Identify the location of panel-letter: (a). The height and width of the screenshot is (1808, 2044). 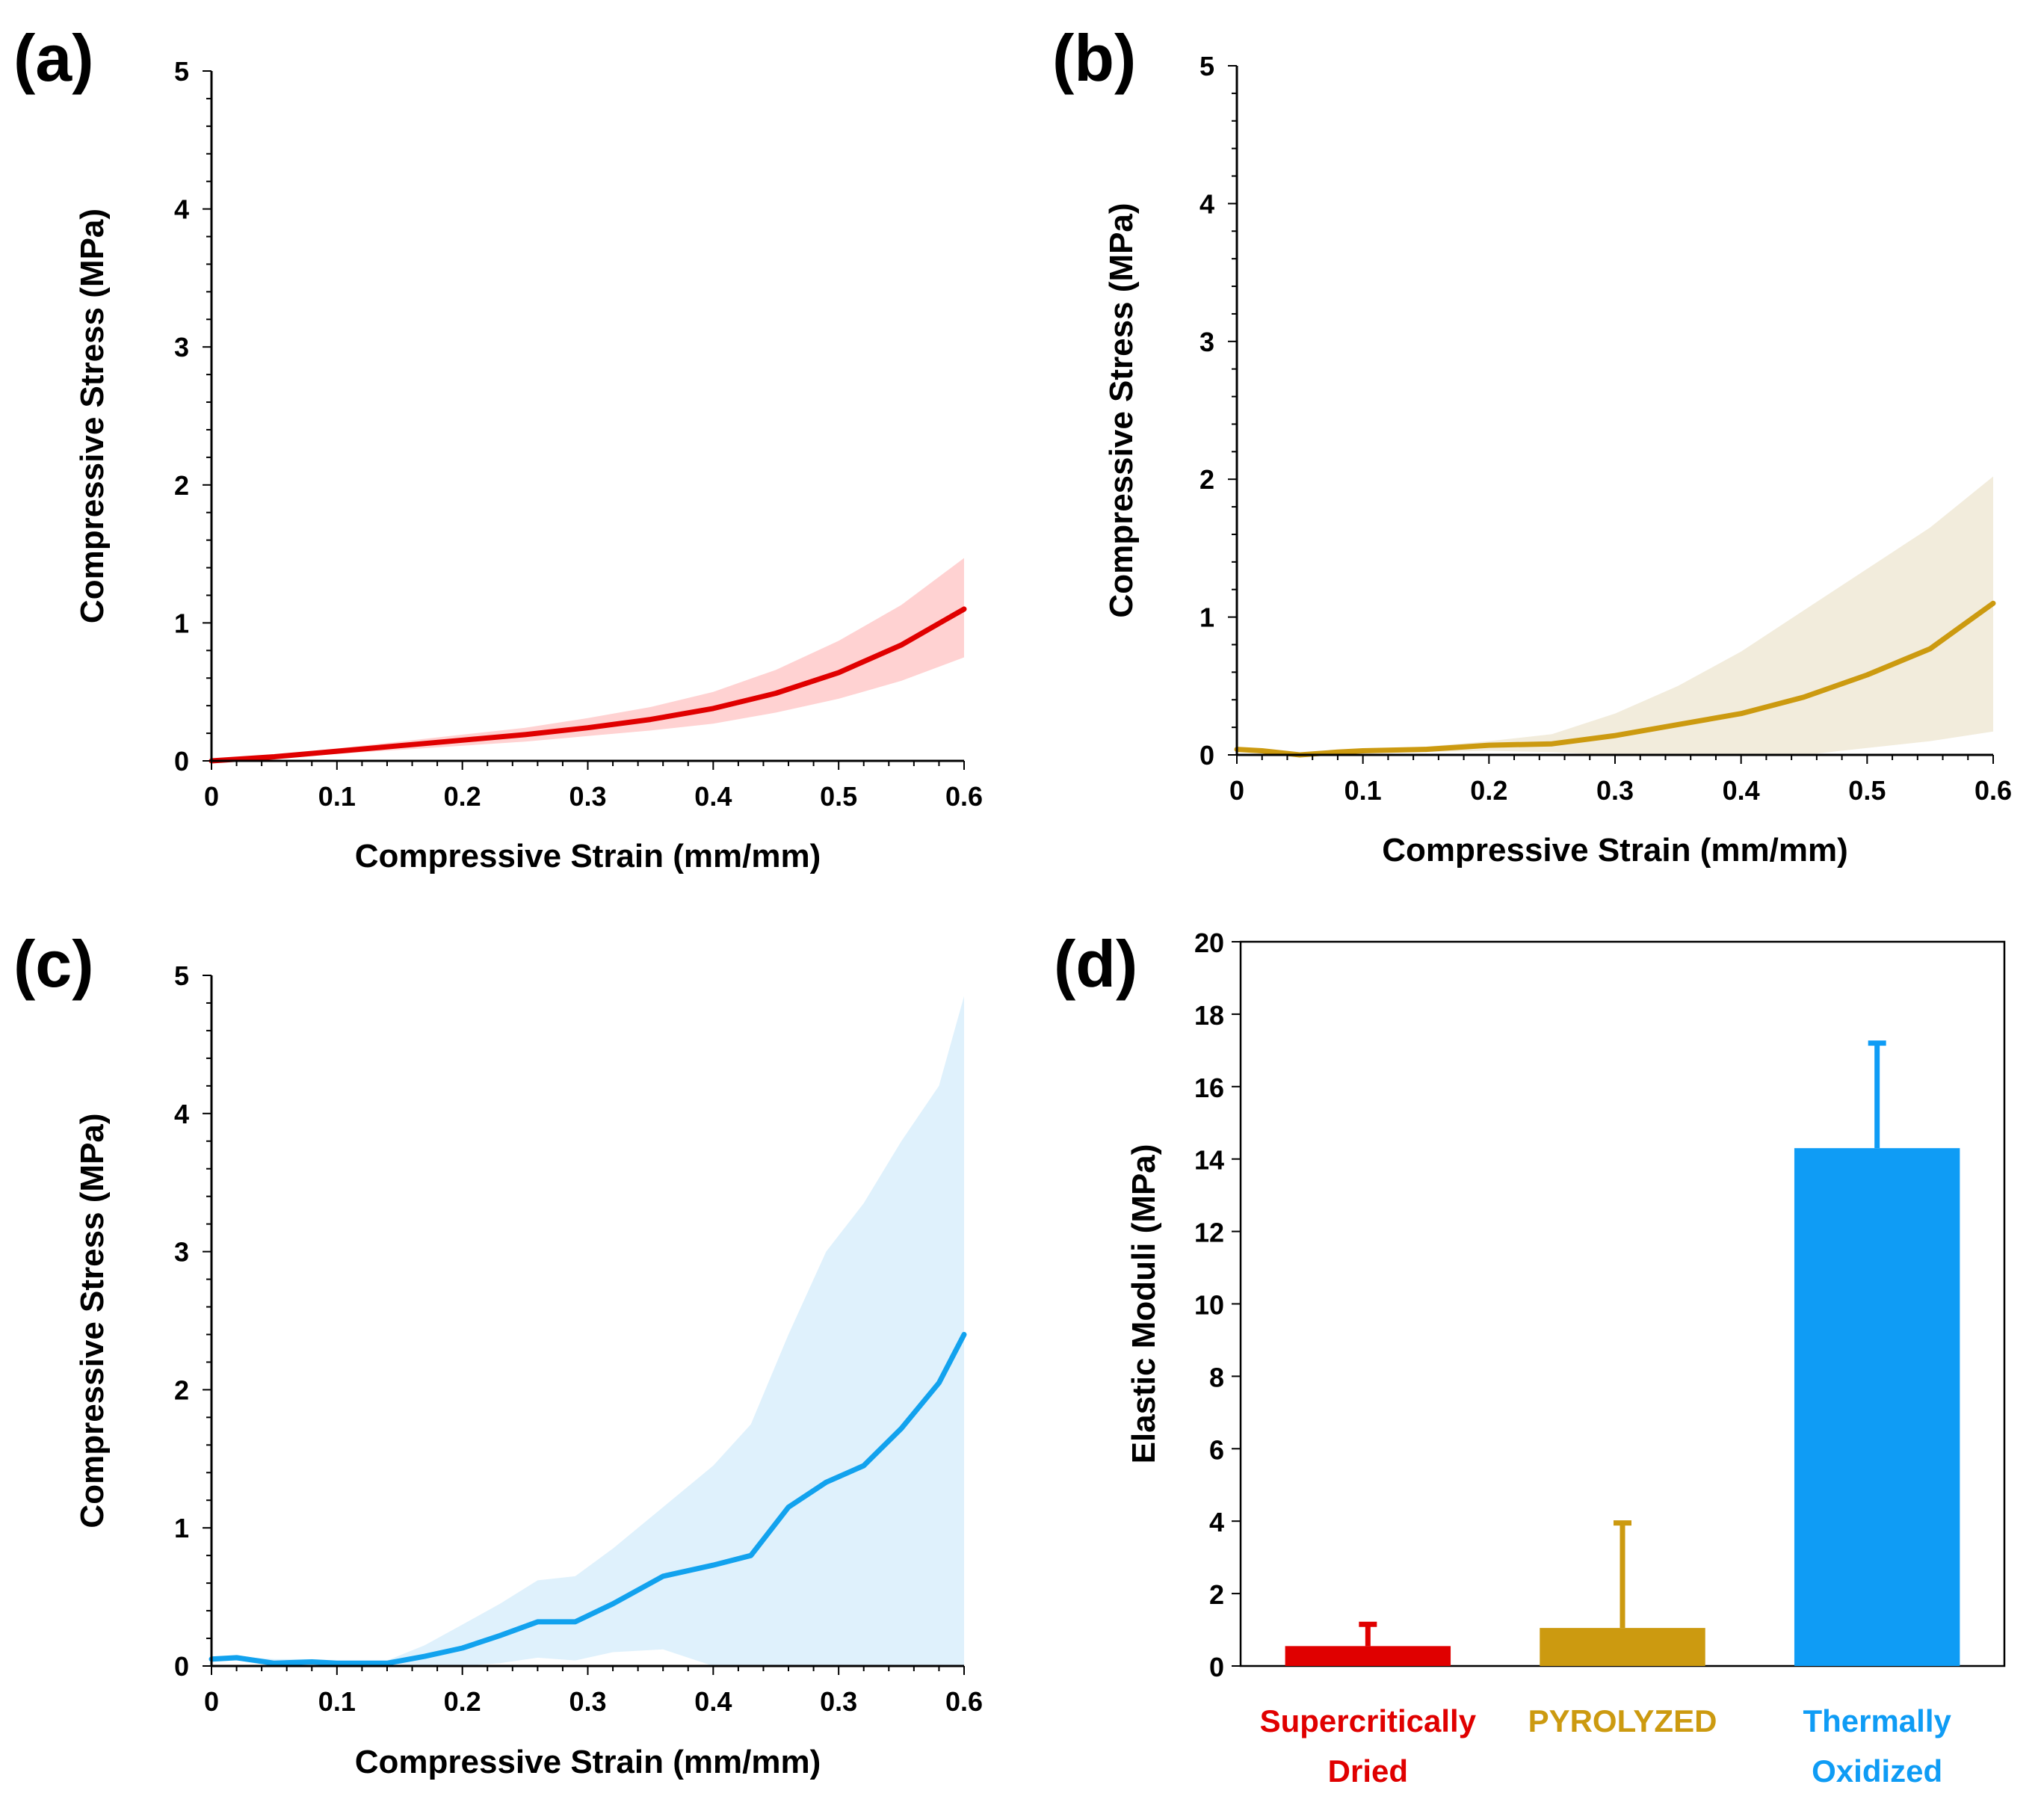
(53, 58).